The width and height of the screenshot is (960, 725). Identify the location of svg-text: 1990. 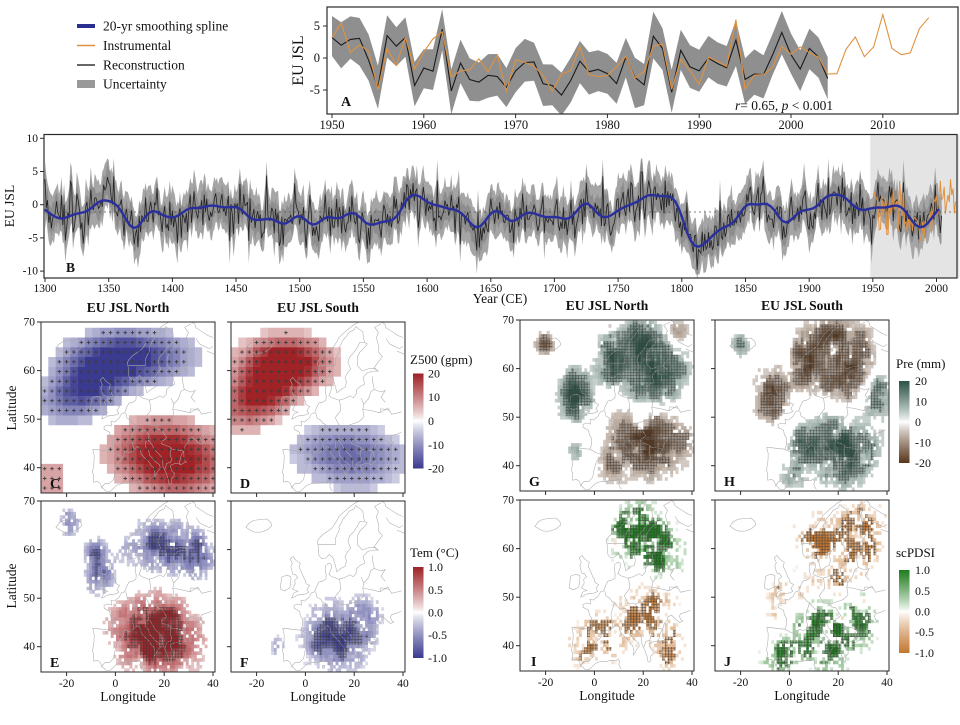
(699, 125).